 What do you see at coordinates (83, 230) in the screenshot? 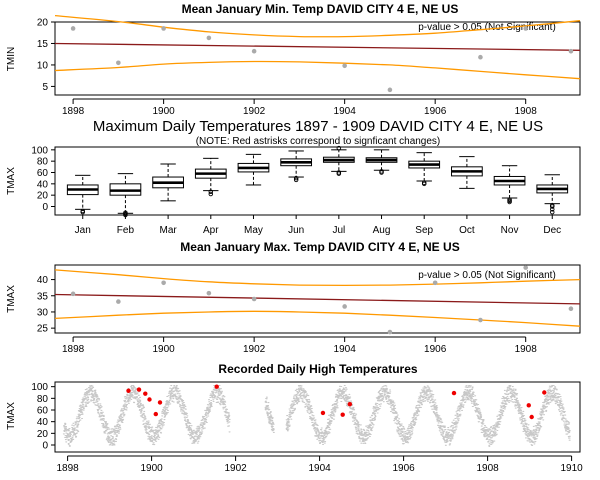
I see `month-label: Jan` at bounding box center [83, 230].